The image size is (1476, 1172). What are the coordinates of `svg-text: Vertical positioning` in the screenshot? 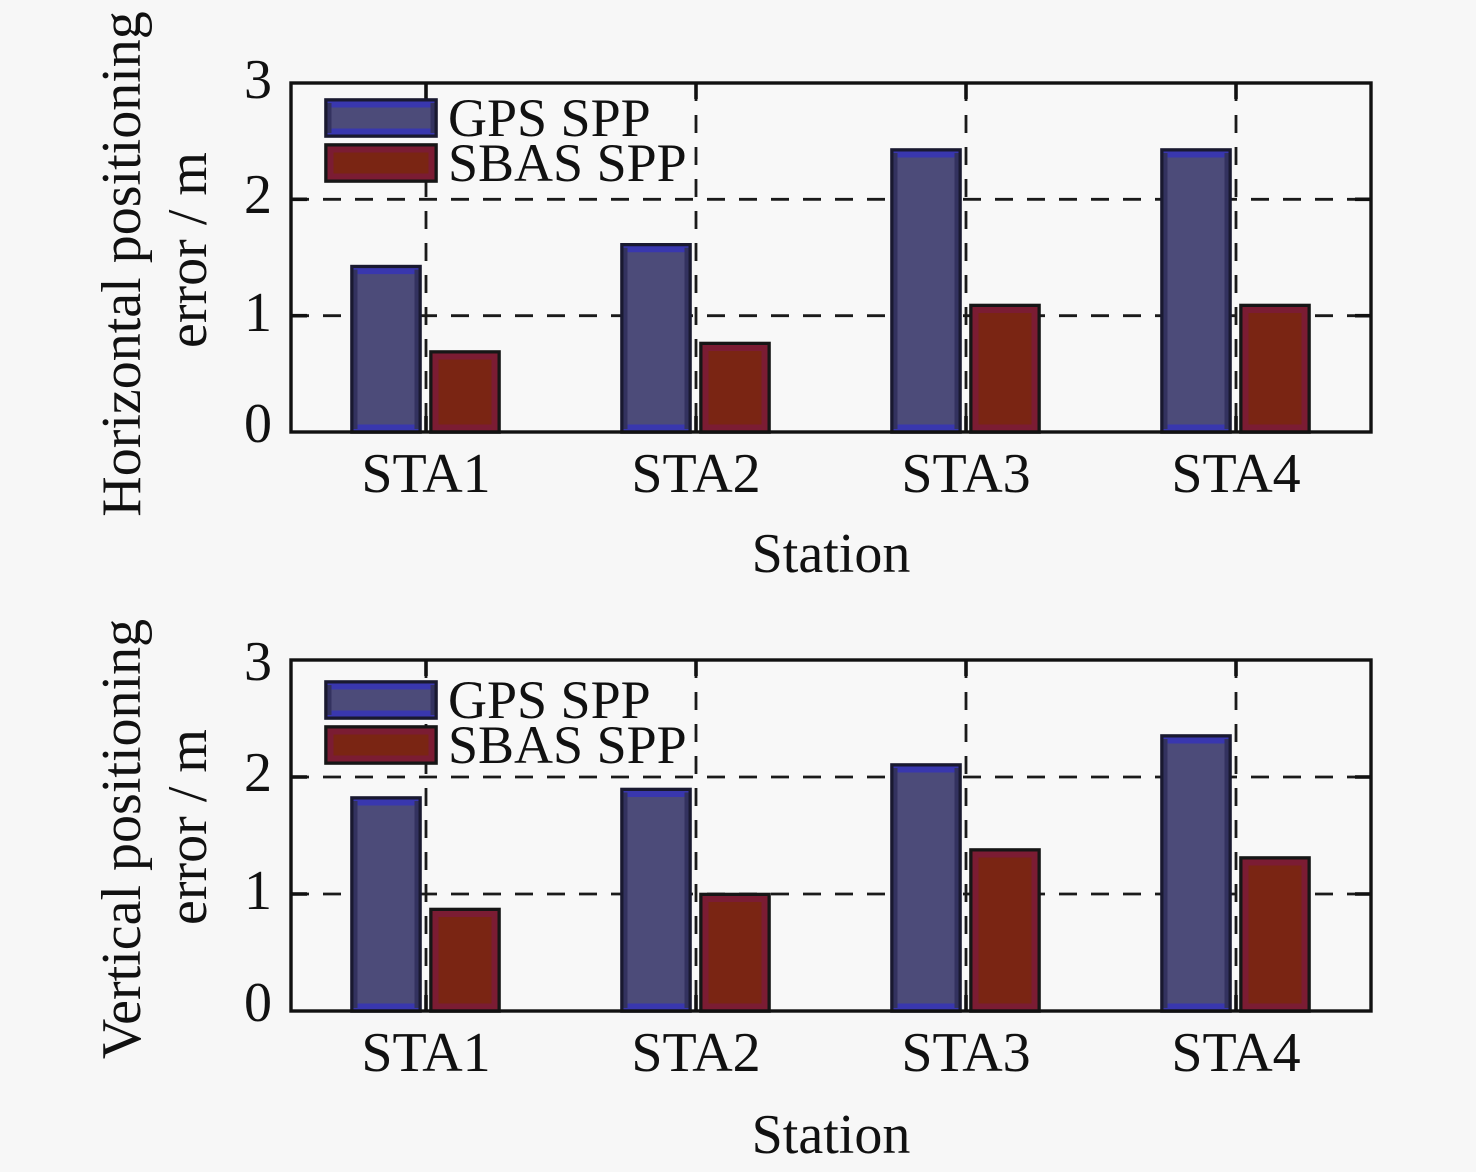 It's located at (122, 839).